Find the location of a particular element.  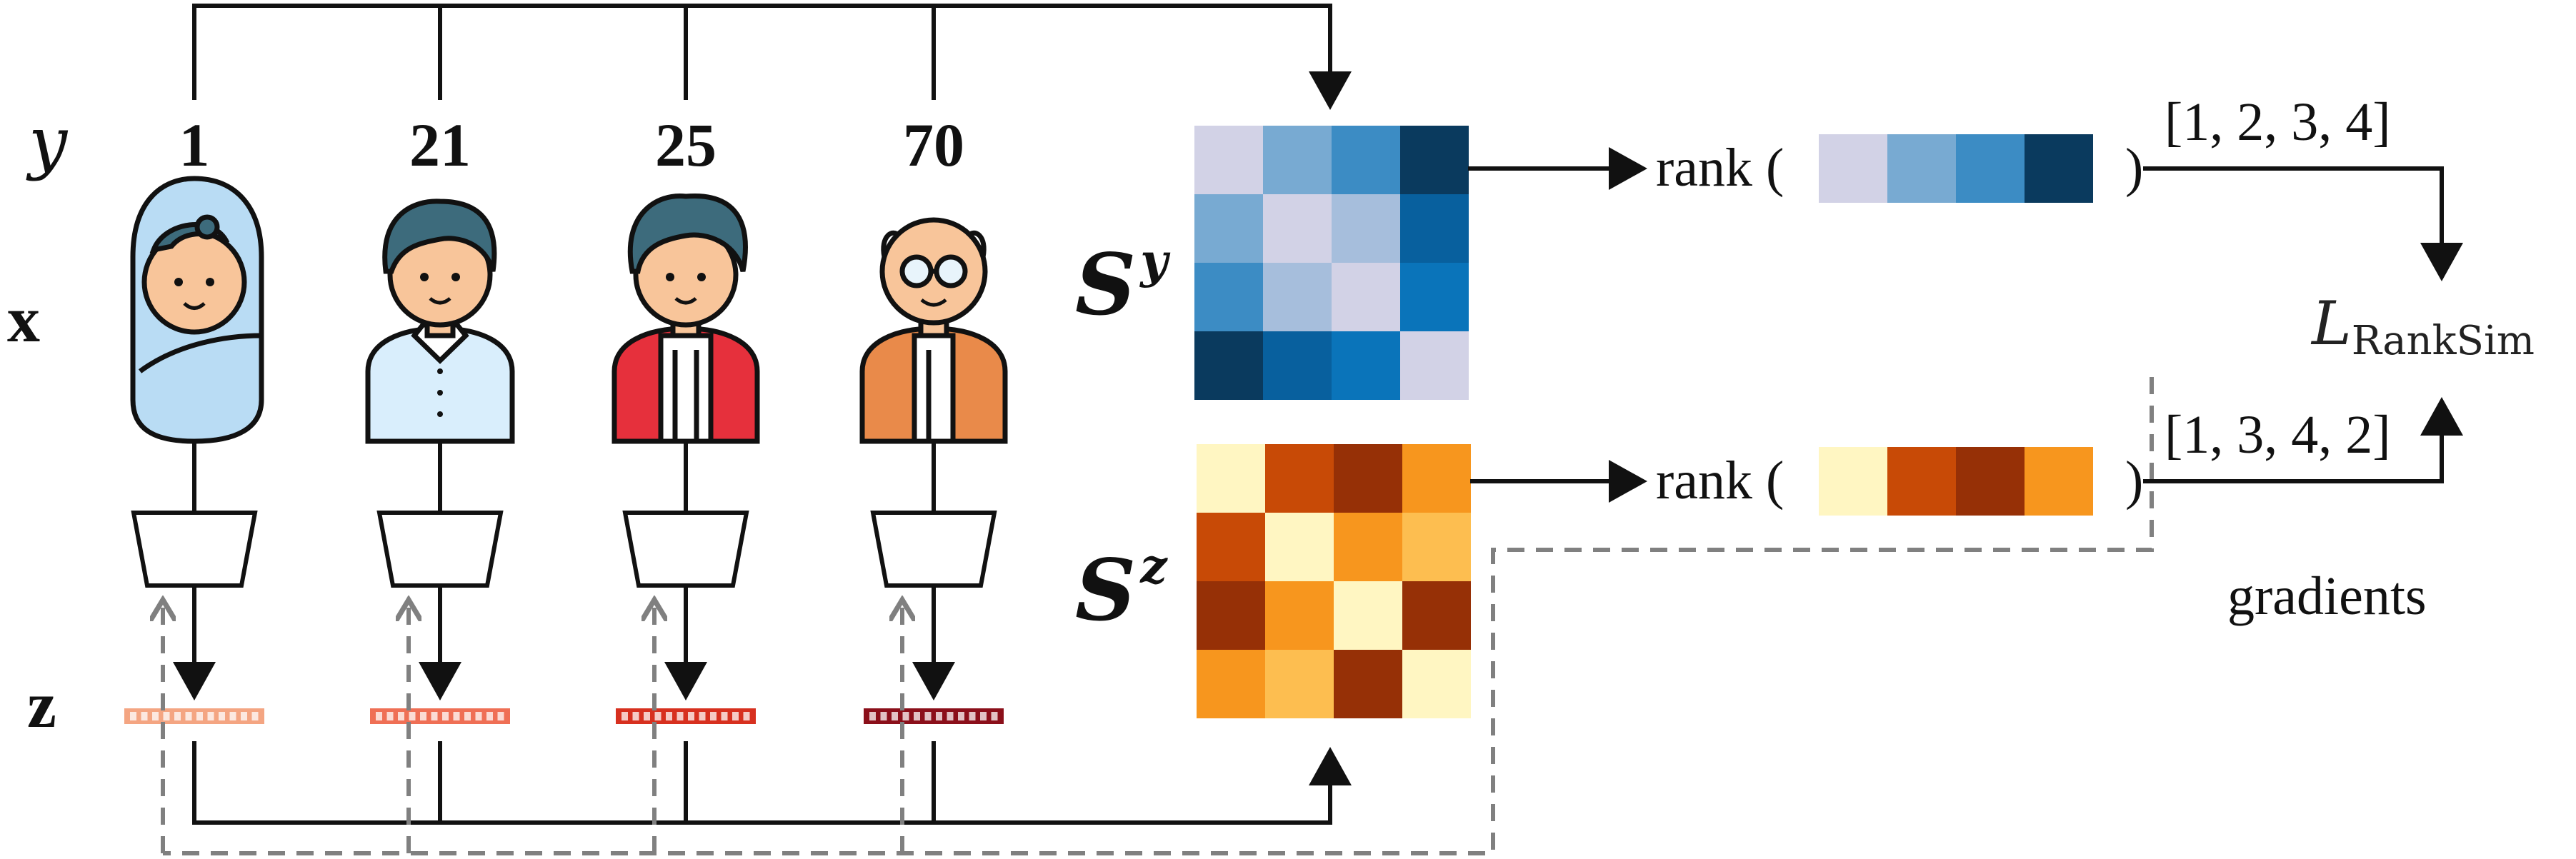

arrow-rank-y-to-loss is located at coordinates (2303, 223).